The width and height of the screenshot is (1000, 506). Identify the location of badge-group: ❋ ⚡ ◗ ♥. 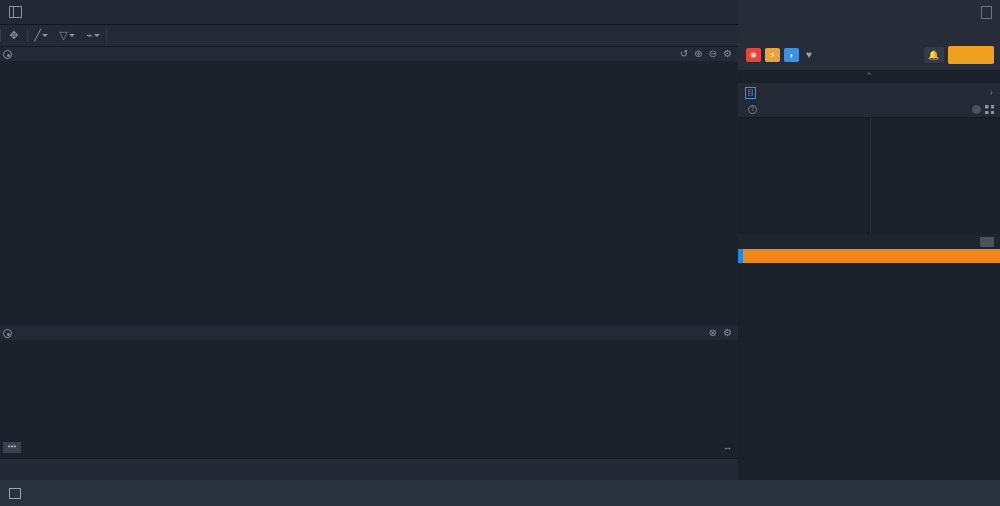
(779, 55).